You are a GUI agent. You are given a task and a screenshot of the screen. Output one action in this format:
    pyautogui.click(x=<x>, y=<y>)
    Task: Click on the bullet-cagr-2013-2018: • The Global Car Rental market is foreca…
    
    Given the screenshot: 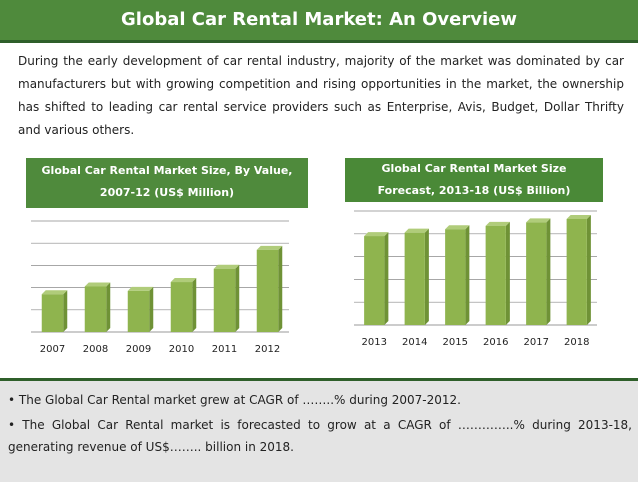 What is the action you would take?
    pyautogui.click(x=320, y=436)
    